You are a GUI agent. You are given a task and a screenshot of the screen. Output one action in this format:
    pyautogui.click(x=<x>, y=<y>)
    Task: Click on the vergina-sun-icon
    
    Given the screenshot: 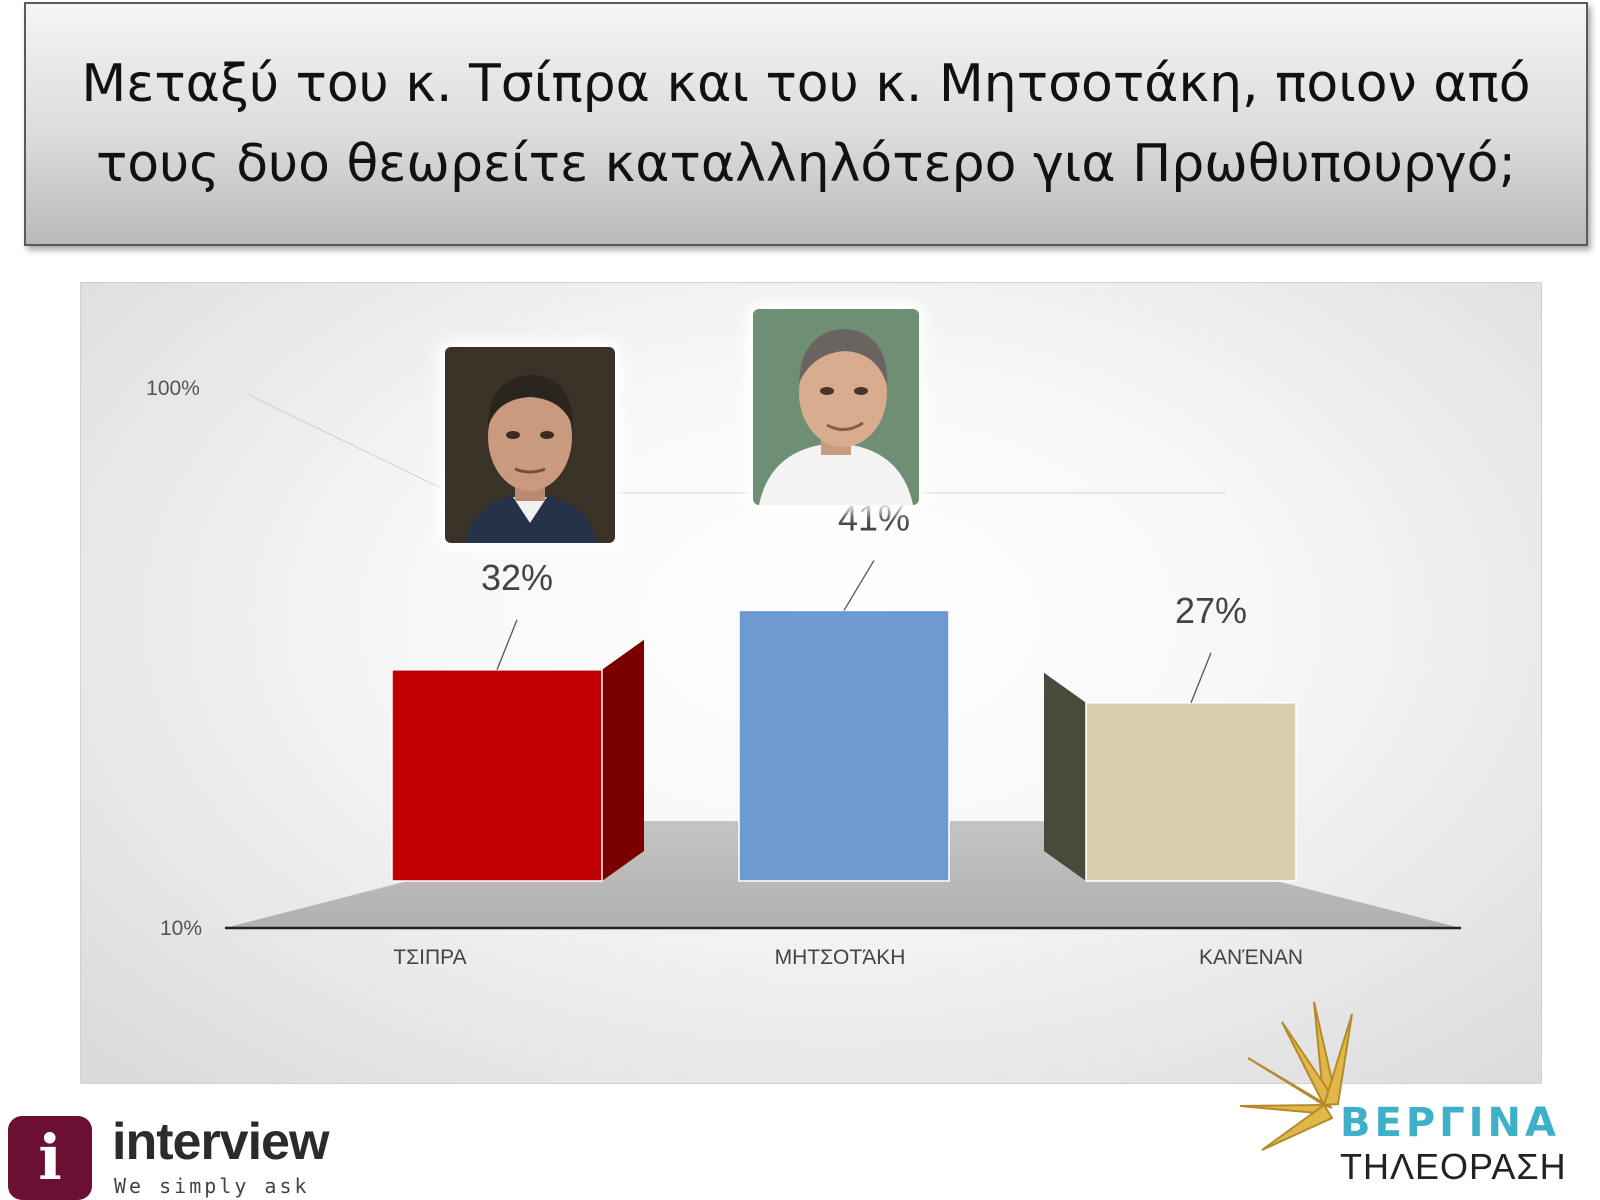 What is the action you would take?
    pyautogui.click(x=1296, y=1076)
    